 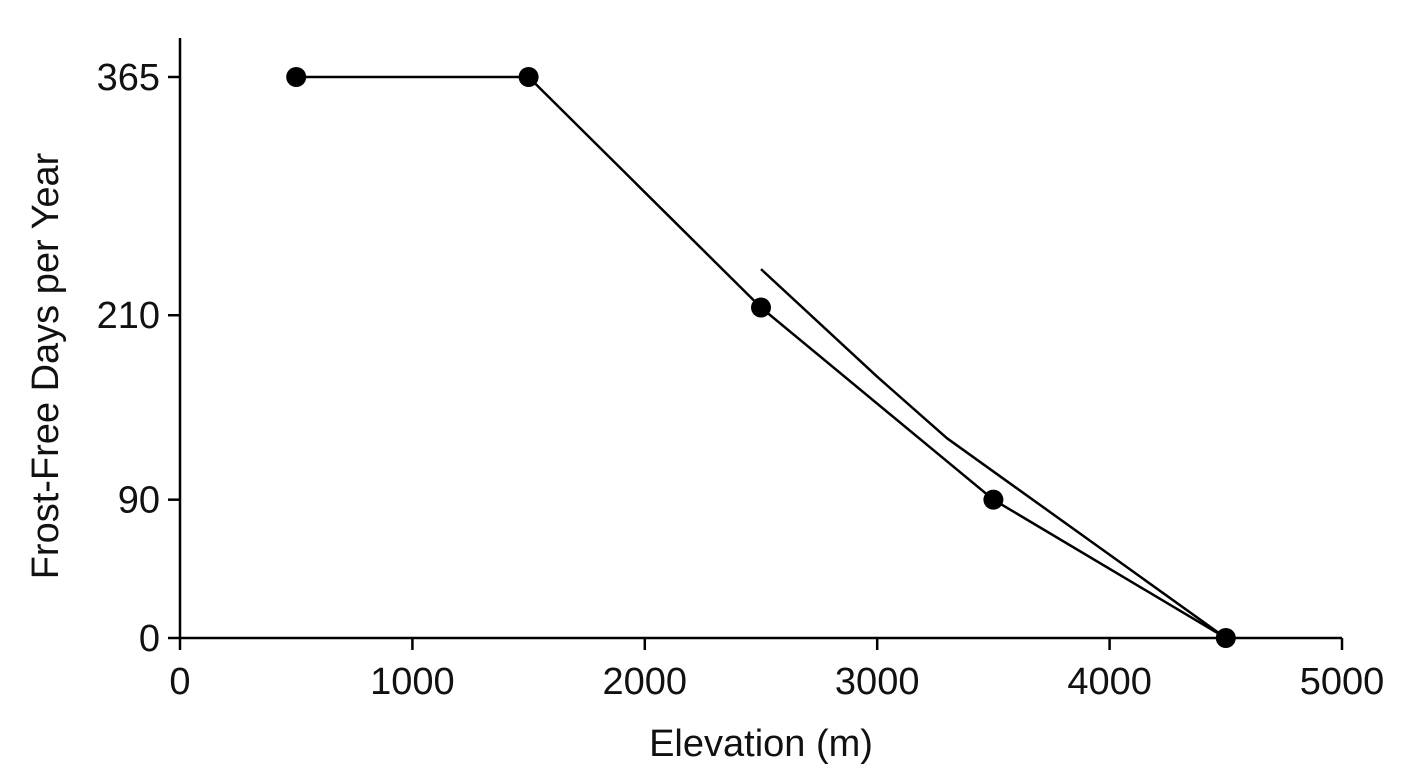 What do you see at coordinates (149, 639) in the screenshot?
I see `y-tick-label: 0` at bounding box center [149, 639].